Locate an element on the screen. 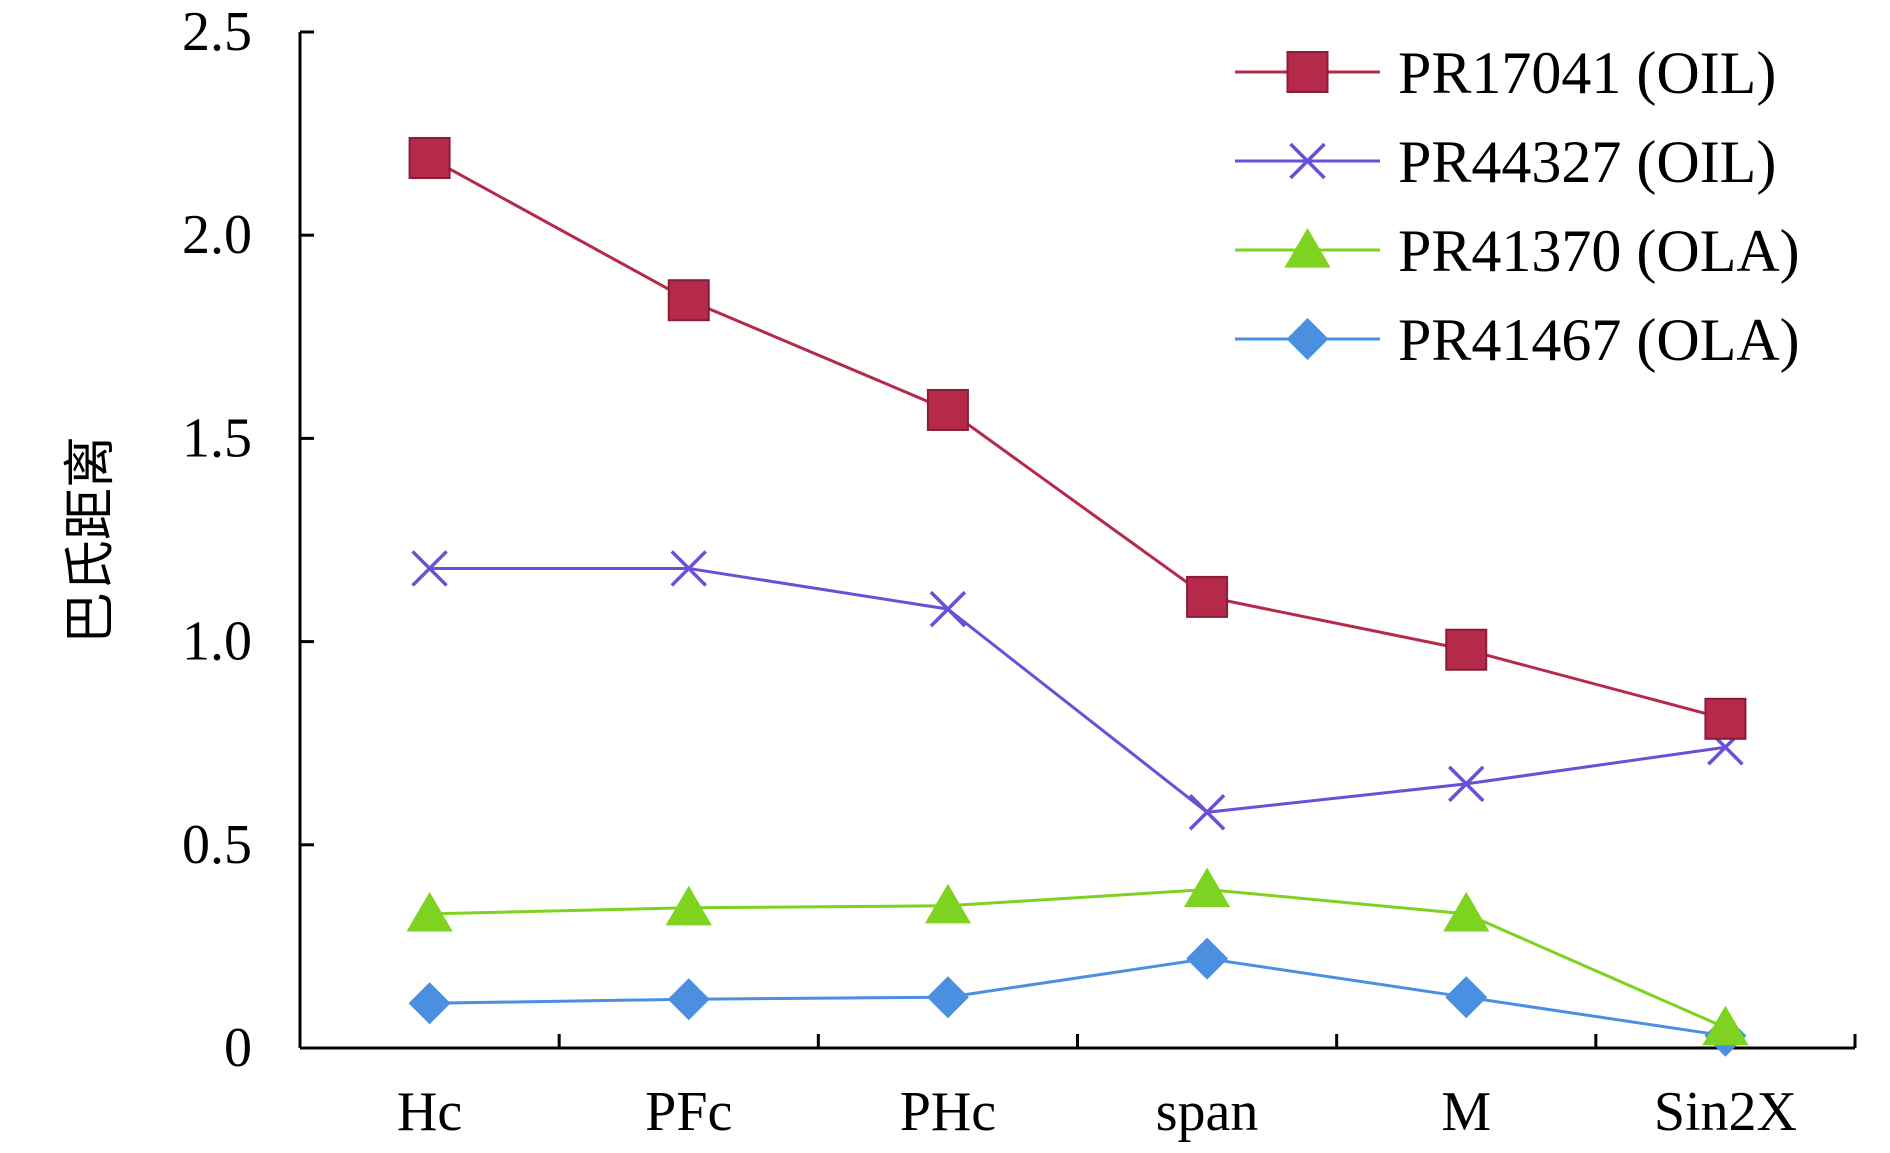  legend-label: PR44327 (OIL) is located at coordinates (1587, 162).